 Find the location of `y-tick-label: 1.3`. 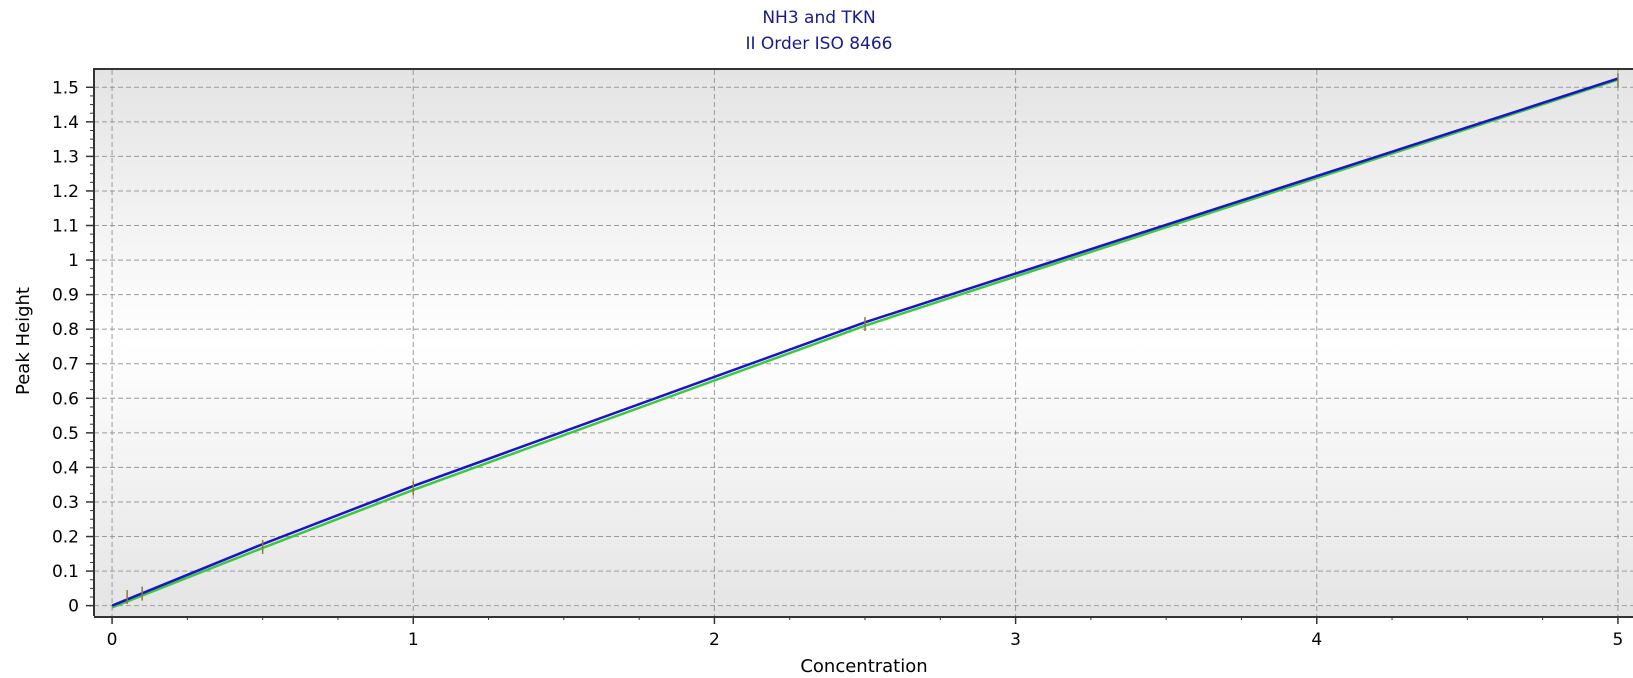

y-tick-label: 1.3 is located at coordinates (65, 157).